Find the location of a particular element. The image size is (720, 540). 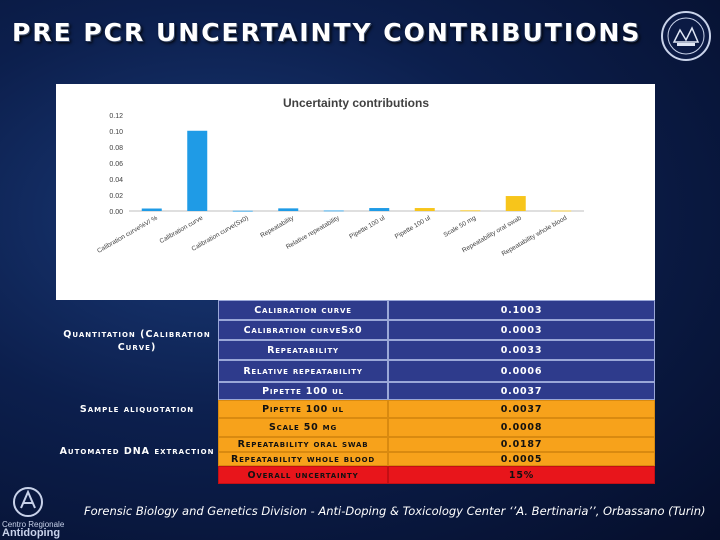

y-tick-label: 0.00 is located at coordinates (116, 212).